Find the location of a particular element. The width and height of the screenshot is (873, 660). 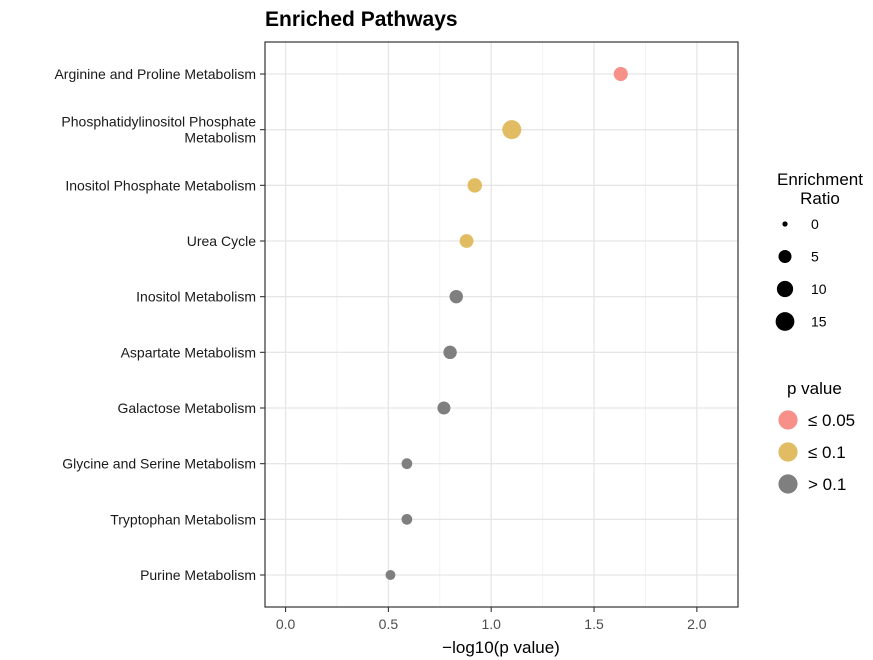

y-tick-label: Phosphatidylinositol Phosphate Metabolism is located at coordinates (158, 130).